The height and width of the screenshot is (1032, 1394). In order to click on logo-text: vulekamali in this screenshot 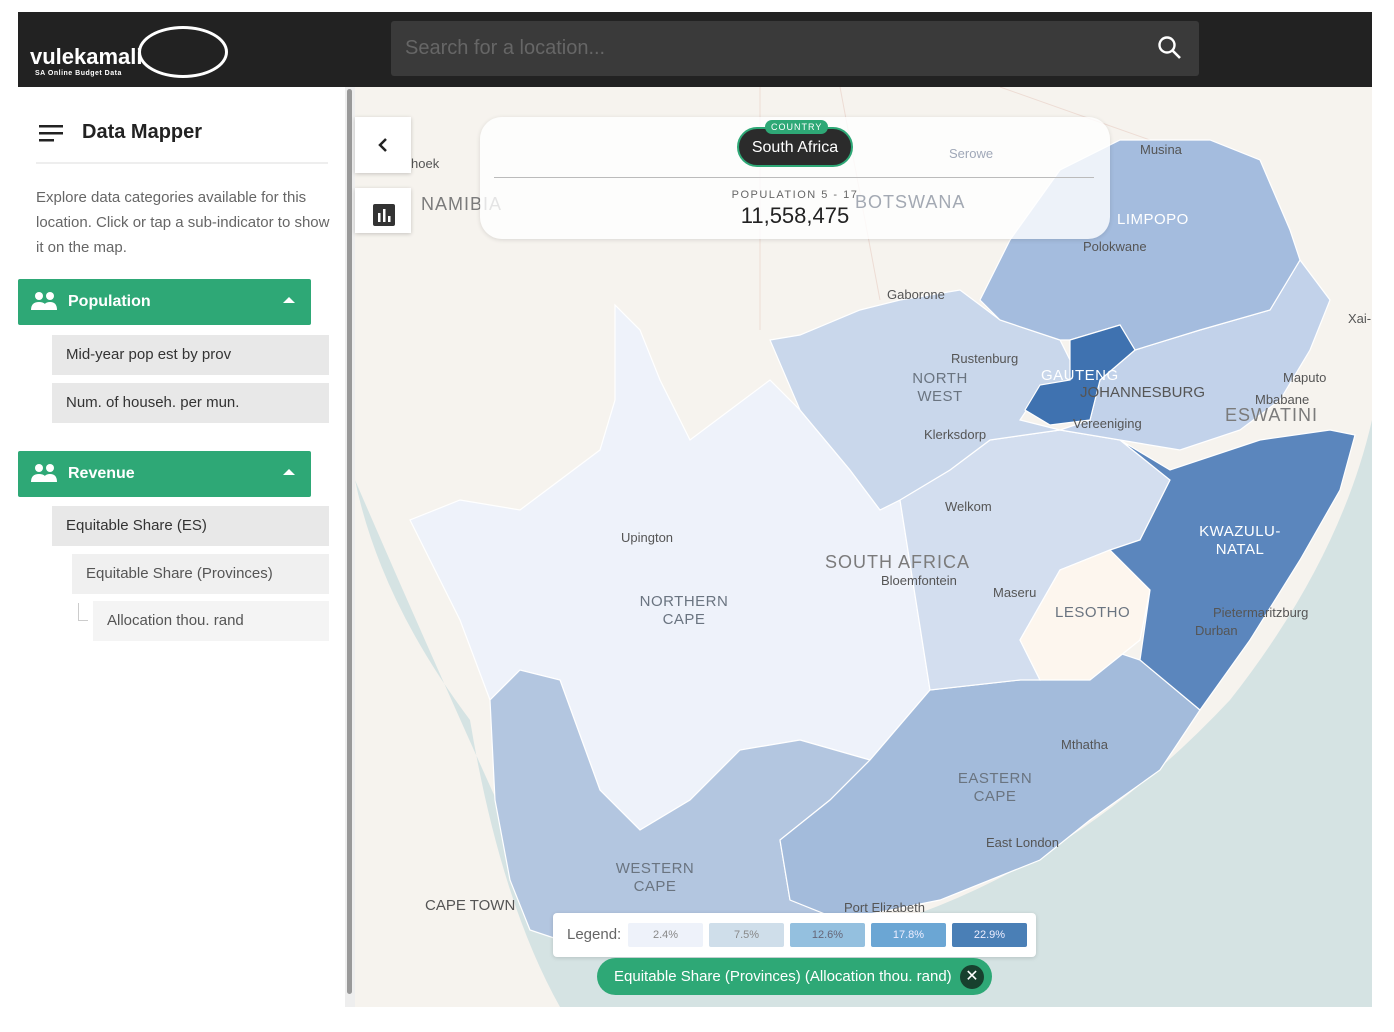, I will do `click(86, 56)`.